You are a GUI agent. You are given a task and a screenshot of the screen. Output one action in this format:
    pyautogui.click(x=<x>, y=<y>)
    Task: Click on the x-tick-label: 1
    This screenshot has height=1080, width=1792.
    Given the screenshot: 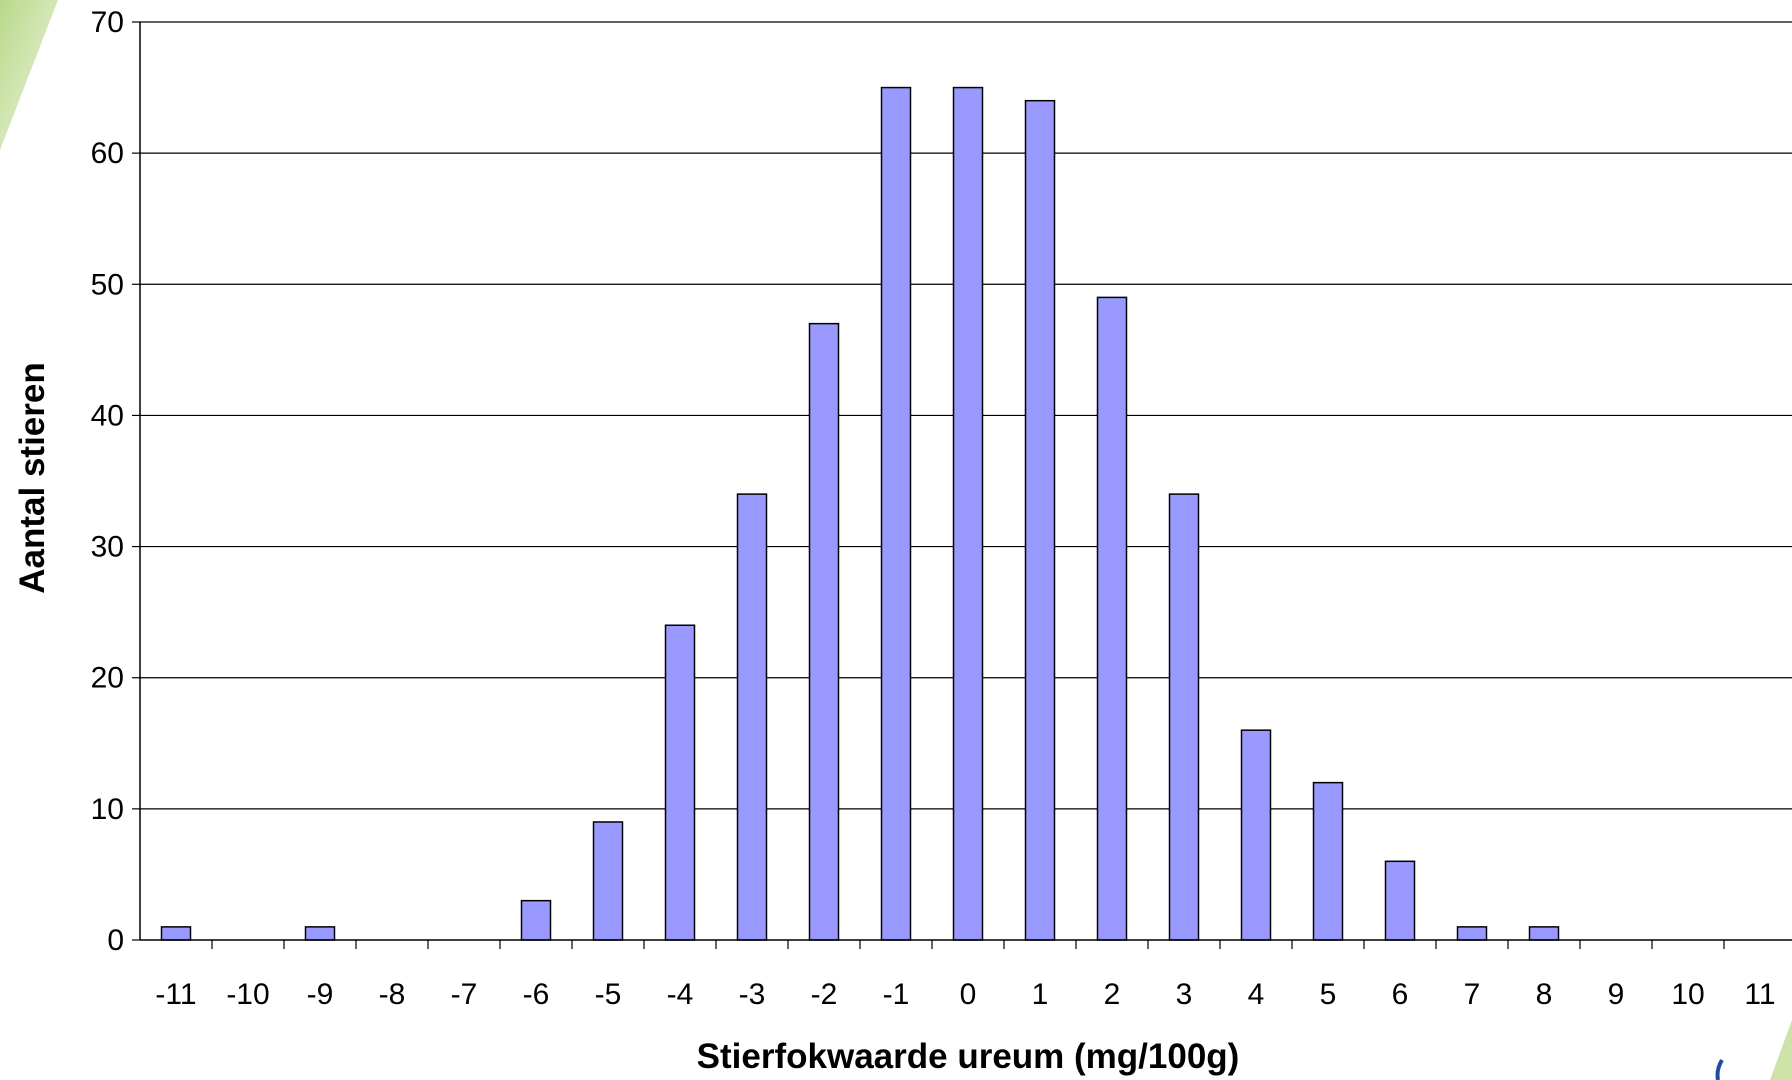 What is the action you would take?
    pyautogui.click(x=1040, y=994)
    